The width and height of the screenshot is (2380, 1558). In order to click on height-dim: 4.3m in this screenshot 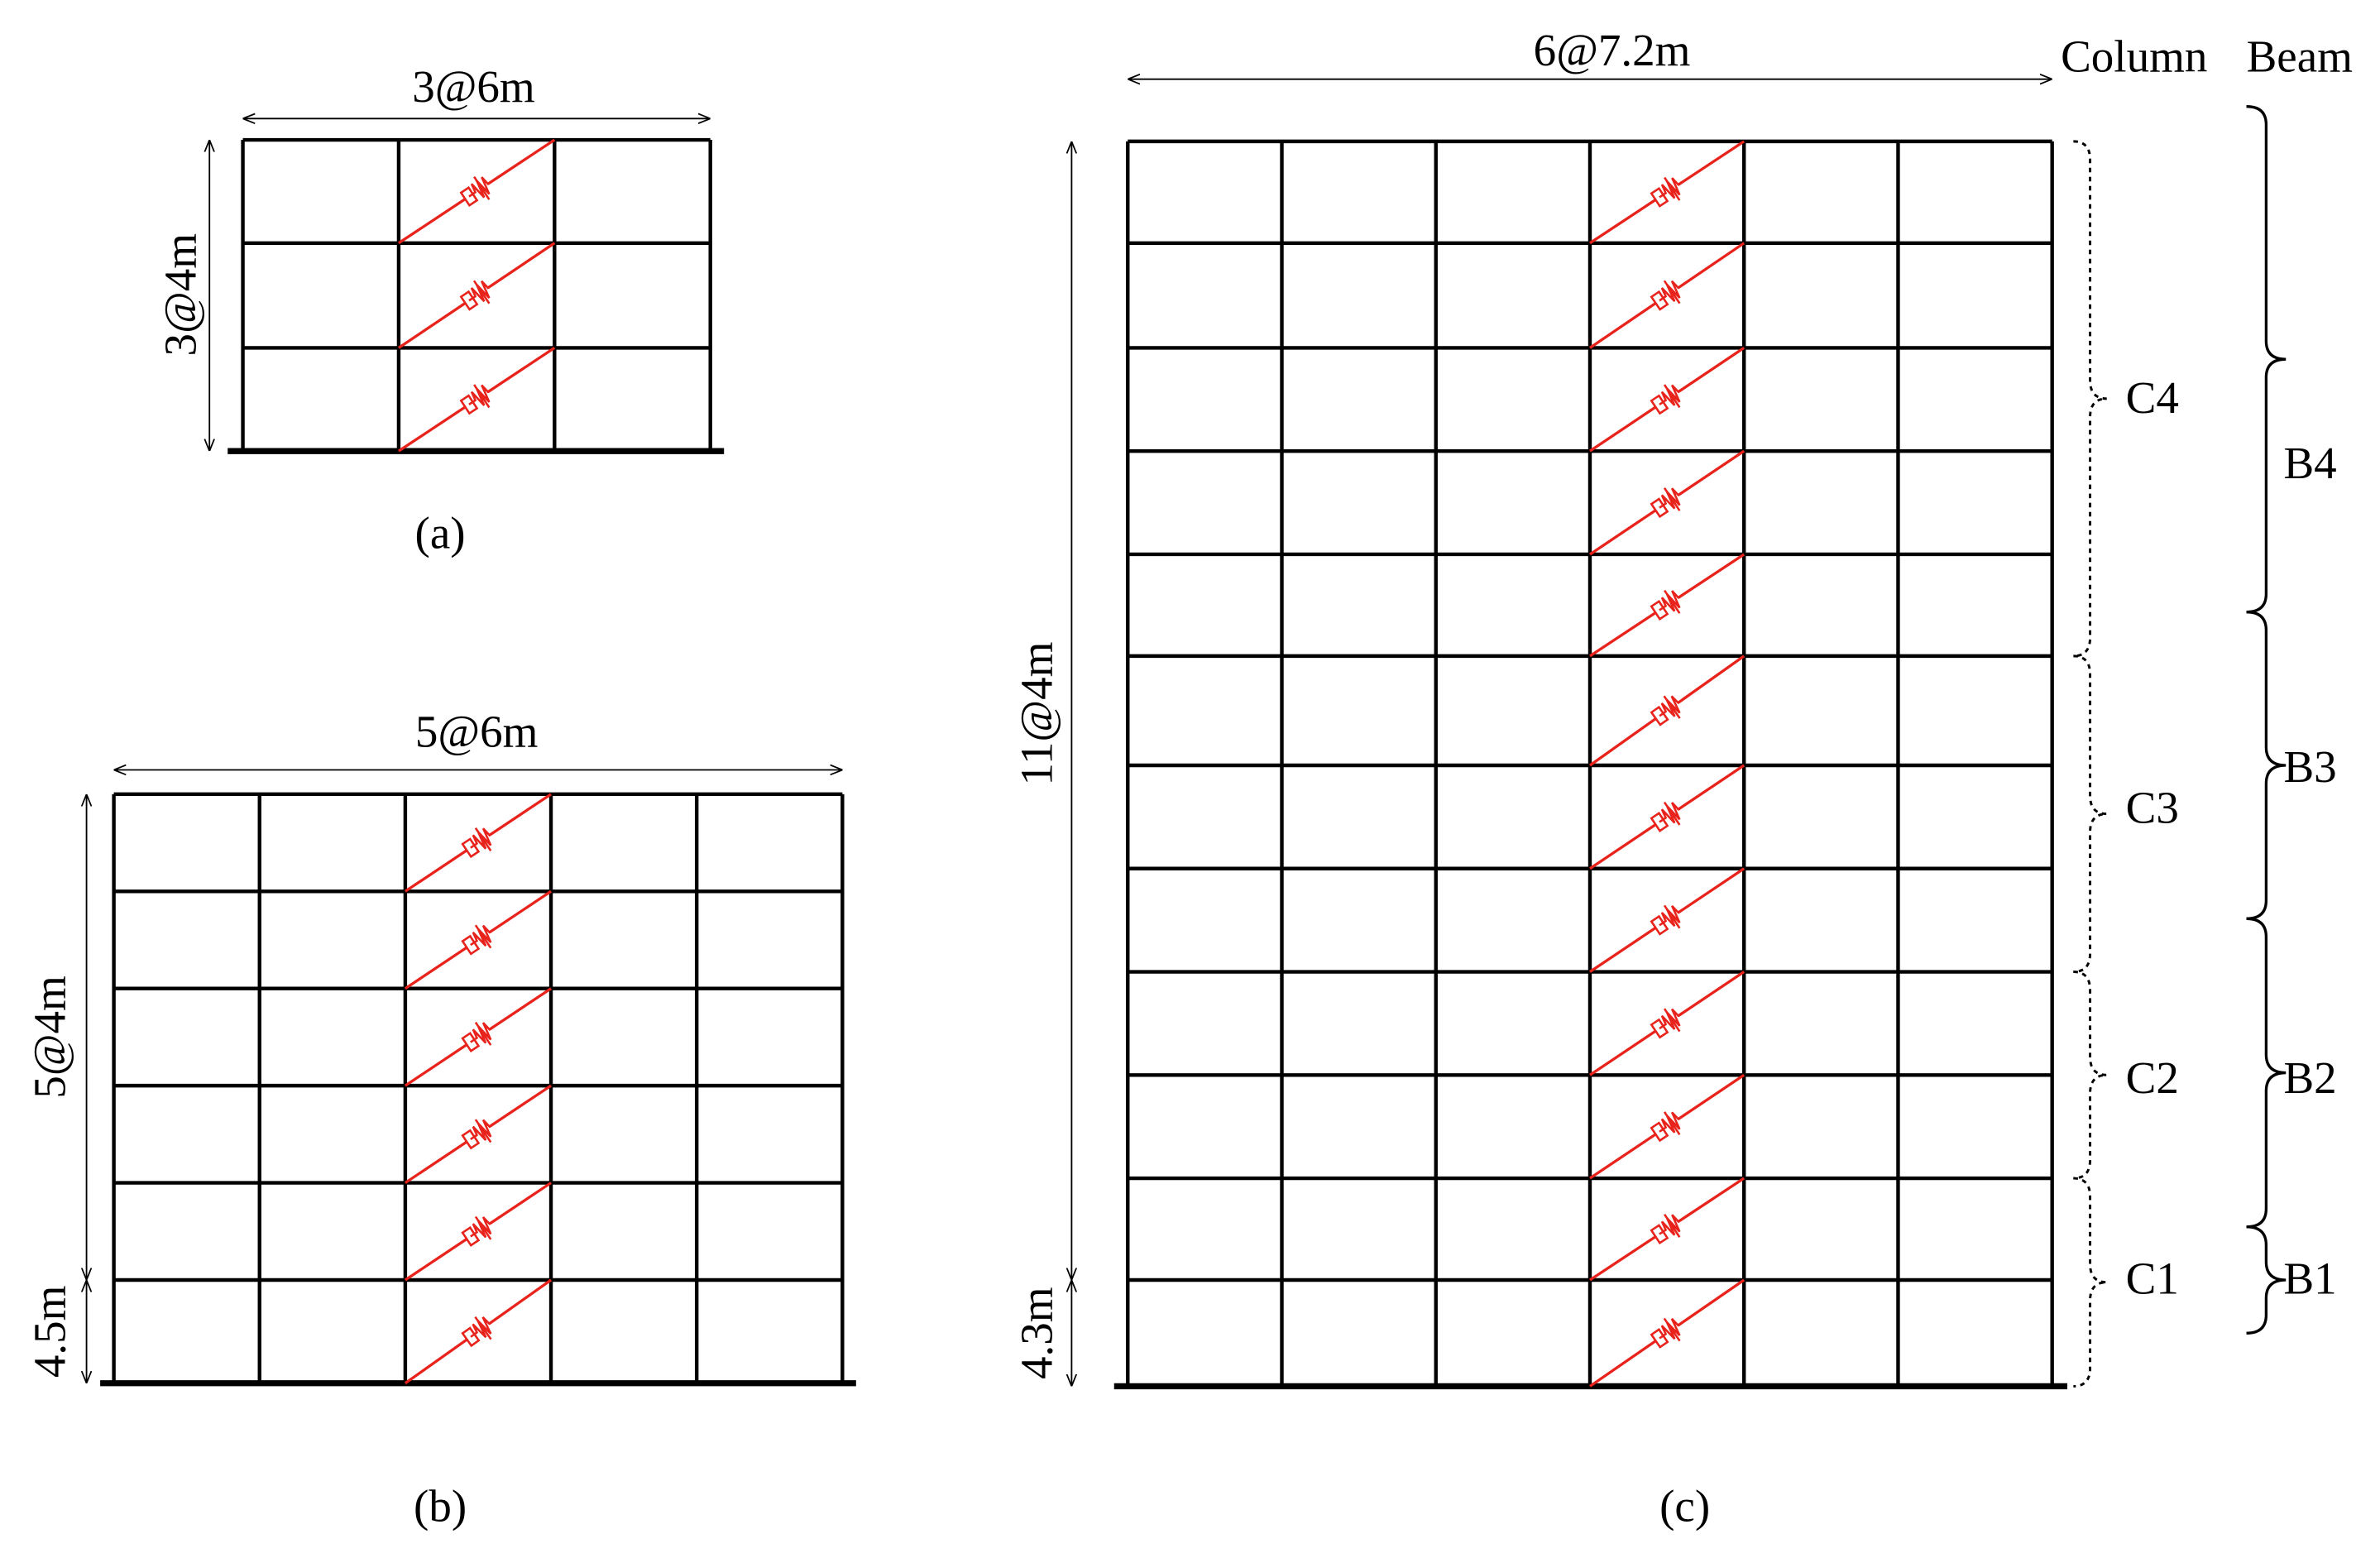, I will do `click(1036, 1333)`.